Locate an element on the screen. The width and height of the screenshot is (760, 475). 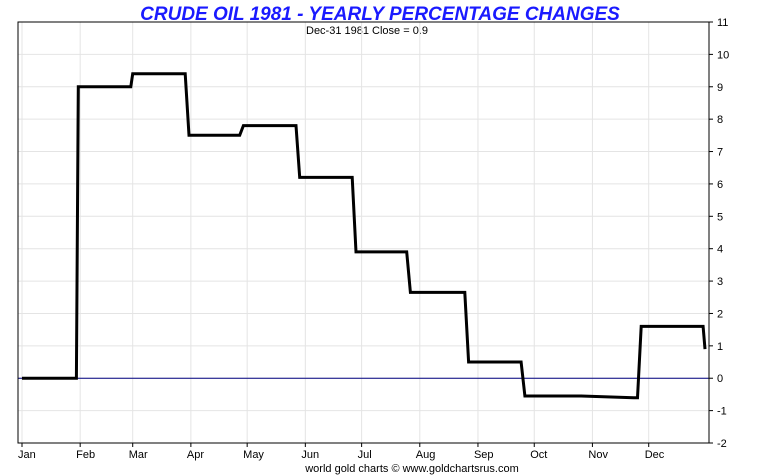
y-tick-label: 8 is located at coordinates (720, 120).